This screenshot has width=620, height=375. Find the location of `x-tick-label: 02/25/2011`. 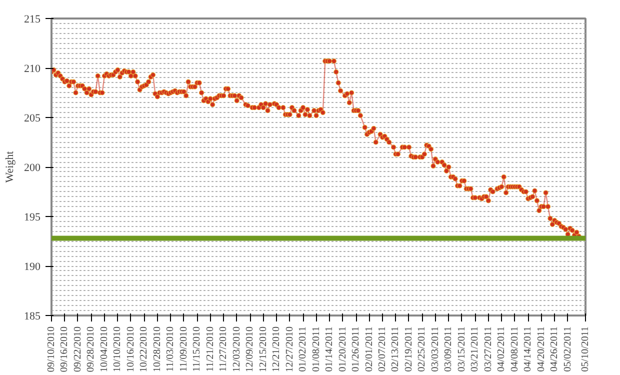

x-tick-label: 02/25/2011 is located at coordinates (422, 349).